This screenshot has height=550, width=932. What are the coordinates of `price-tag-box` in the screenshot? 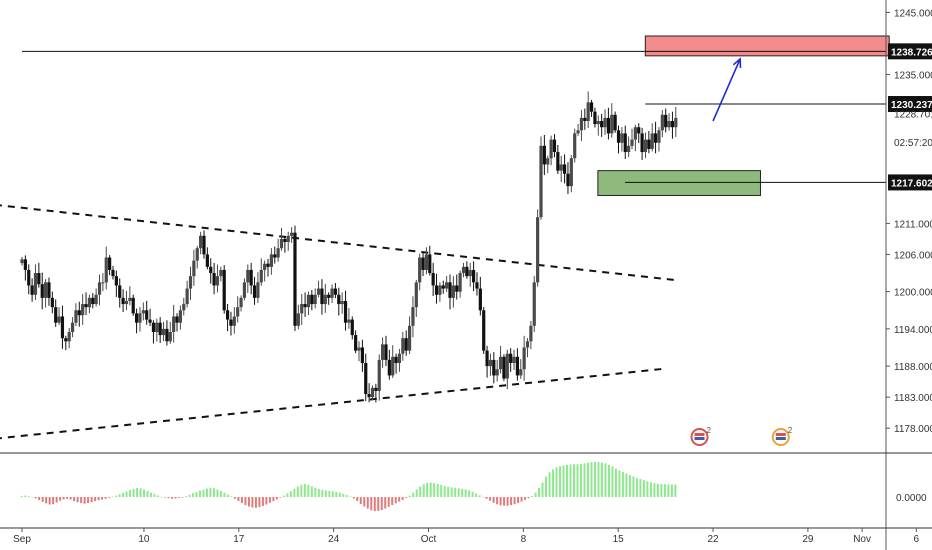 It's located at (910, 104).